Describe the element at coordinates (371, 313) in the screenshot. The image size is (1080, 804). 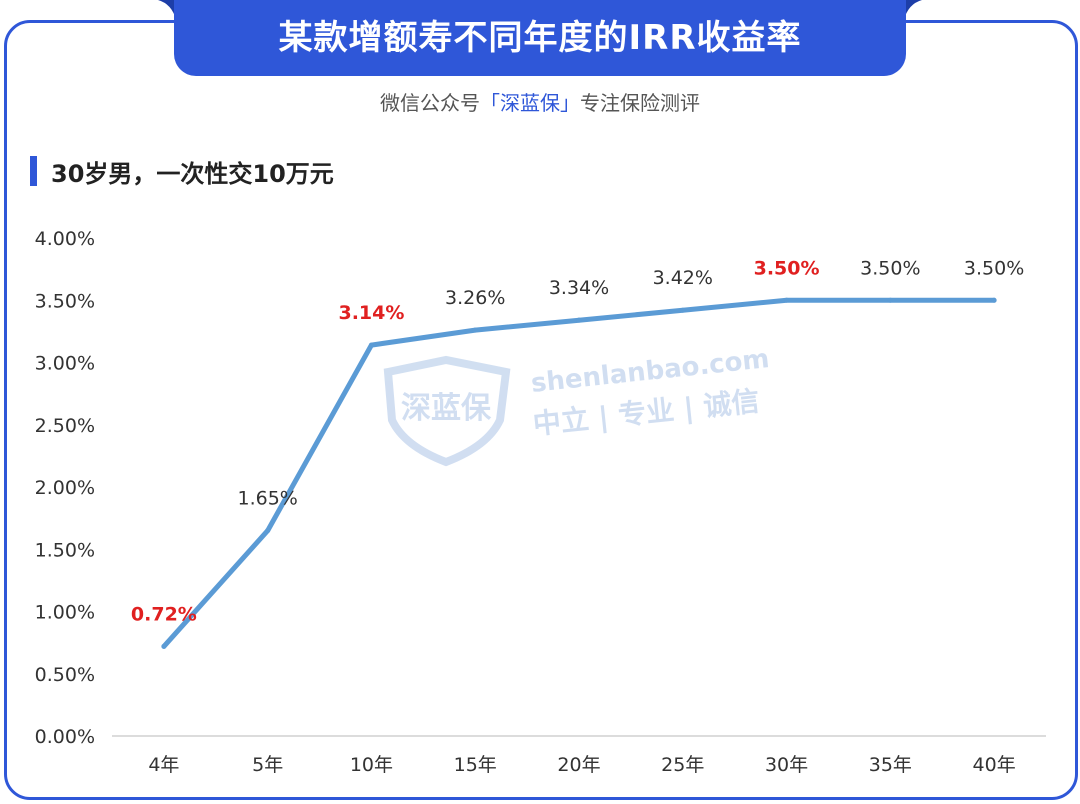
I see `data-label: 3.14%` at that location.